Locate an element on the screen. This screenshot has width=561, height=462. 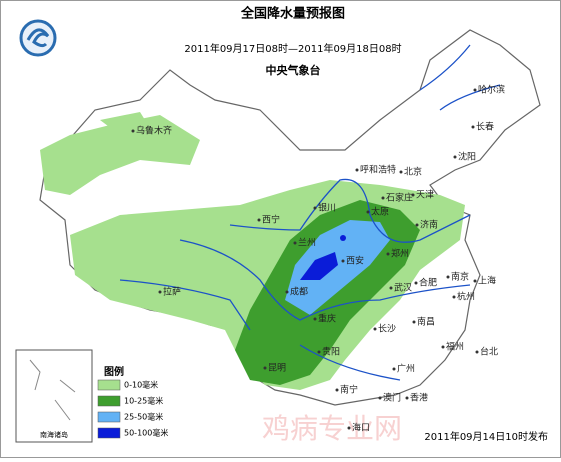
issuer: 中央气象台 is located at coordinates (293, 70).